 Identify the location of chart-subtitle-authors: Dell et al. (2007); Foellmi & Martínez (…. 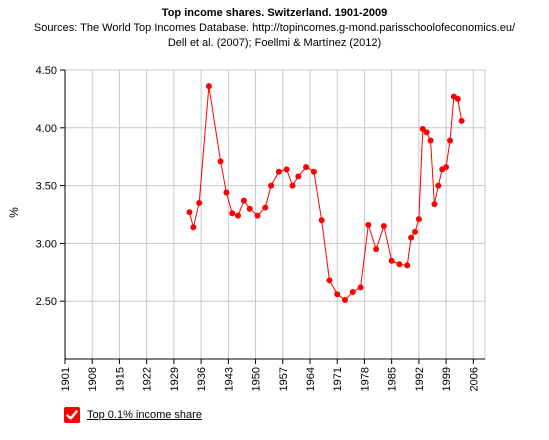
(274, 43).